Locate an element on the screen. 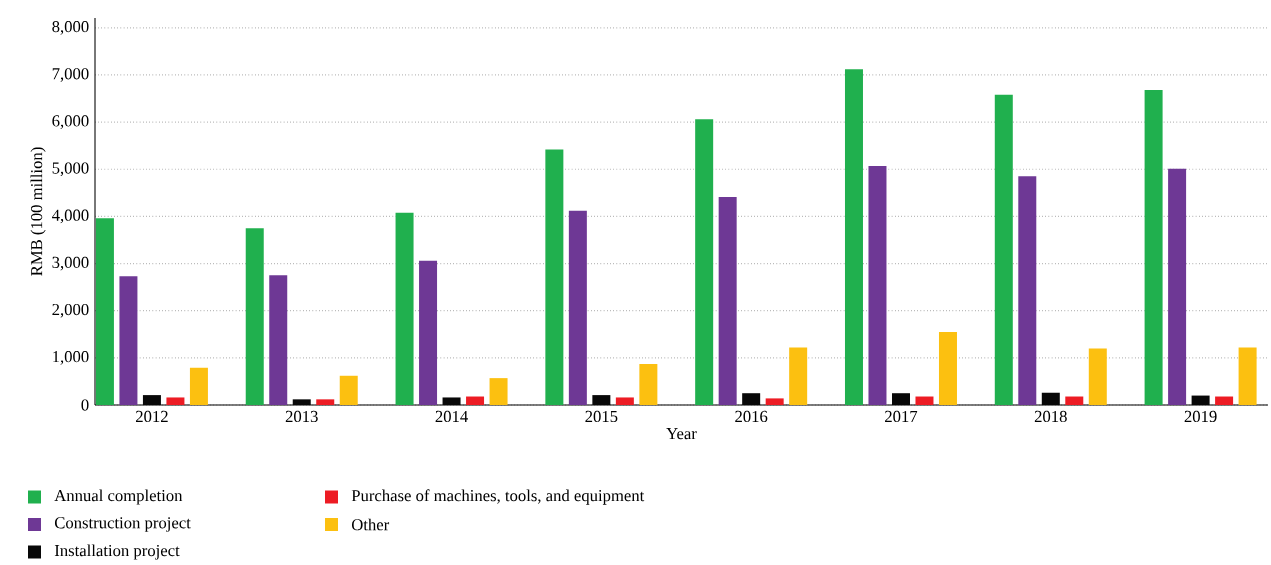 This screenshot has width=1271, height=565. x-tick-label: 2017 is located at coordinates (901, 416).